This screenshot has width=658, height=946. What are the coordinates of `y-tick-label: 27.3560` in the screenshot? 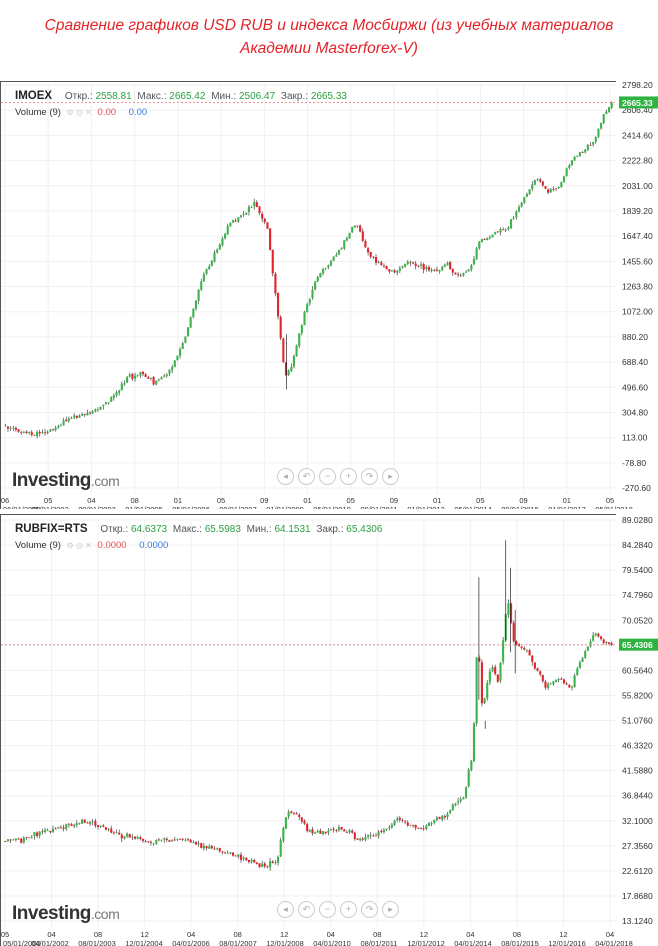 It's located at (637, 846).